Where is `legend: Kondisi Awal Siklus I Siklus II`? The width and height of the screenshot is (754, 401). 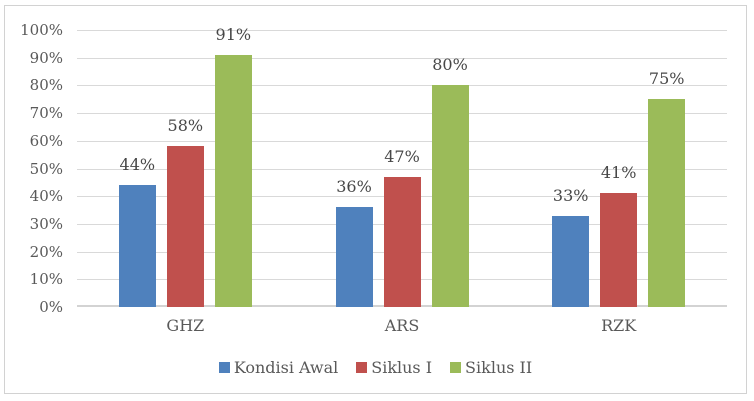
legend: Kondisi Awal Siklus I Siklus II is located at coordinates (375, 367).